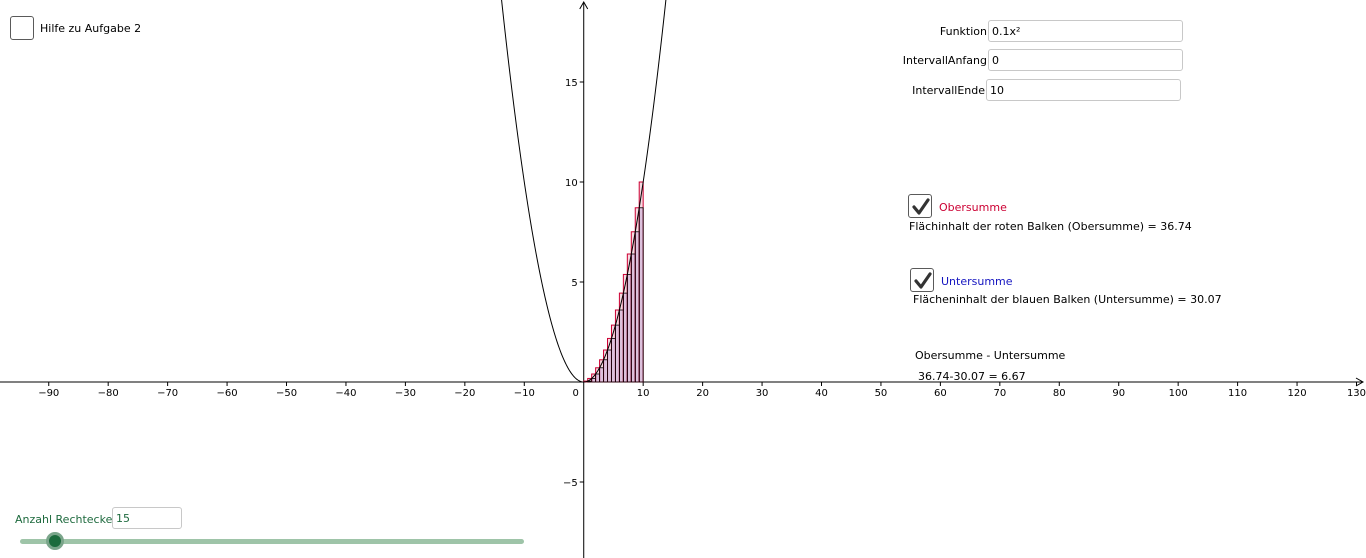 Image resolution: width=1366 pixels, height=558 pixels. I want to click on obersumme-checkbox, so click(920, 206).